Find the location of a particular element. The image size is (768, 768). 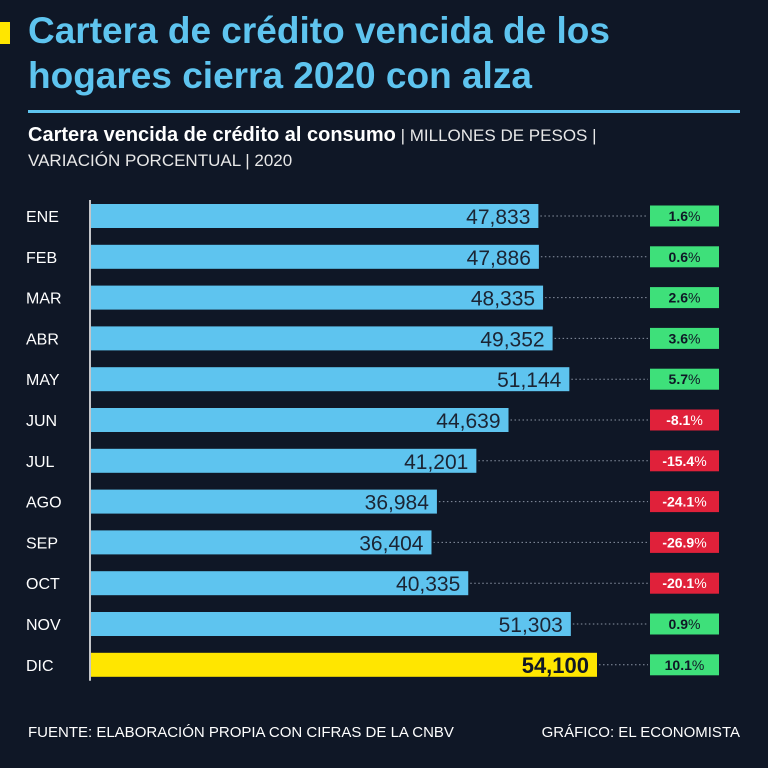

change-badge-sep is located at coordinates (684, 542).